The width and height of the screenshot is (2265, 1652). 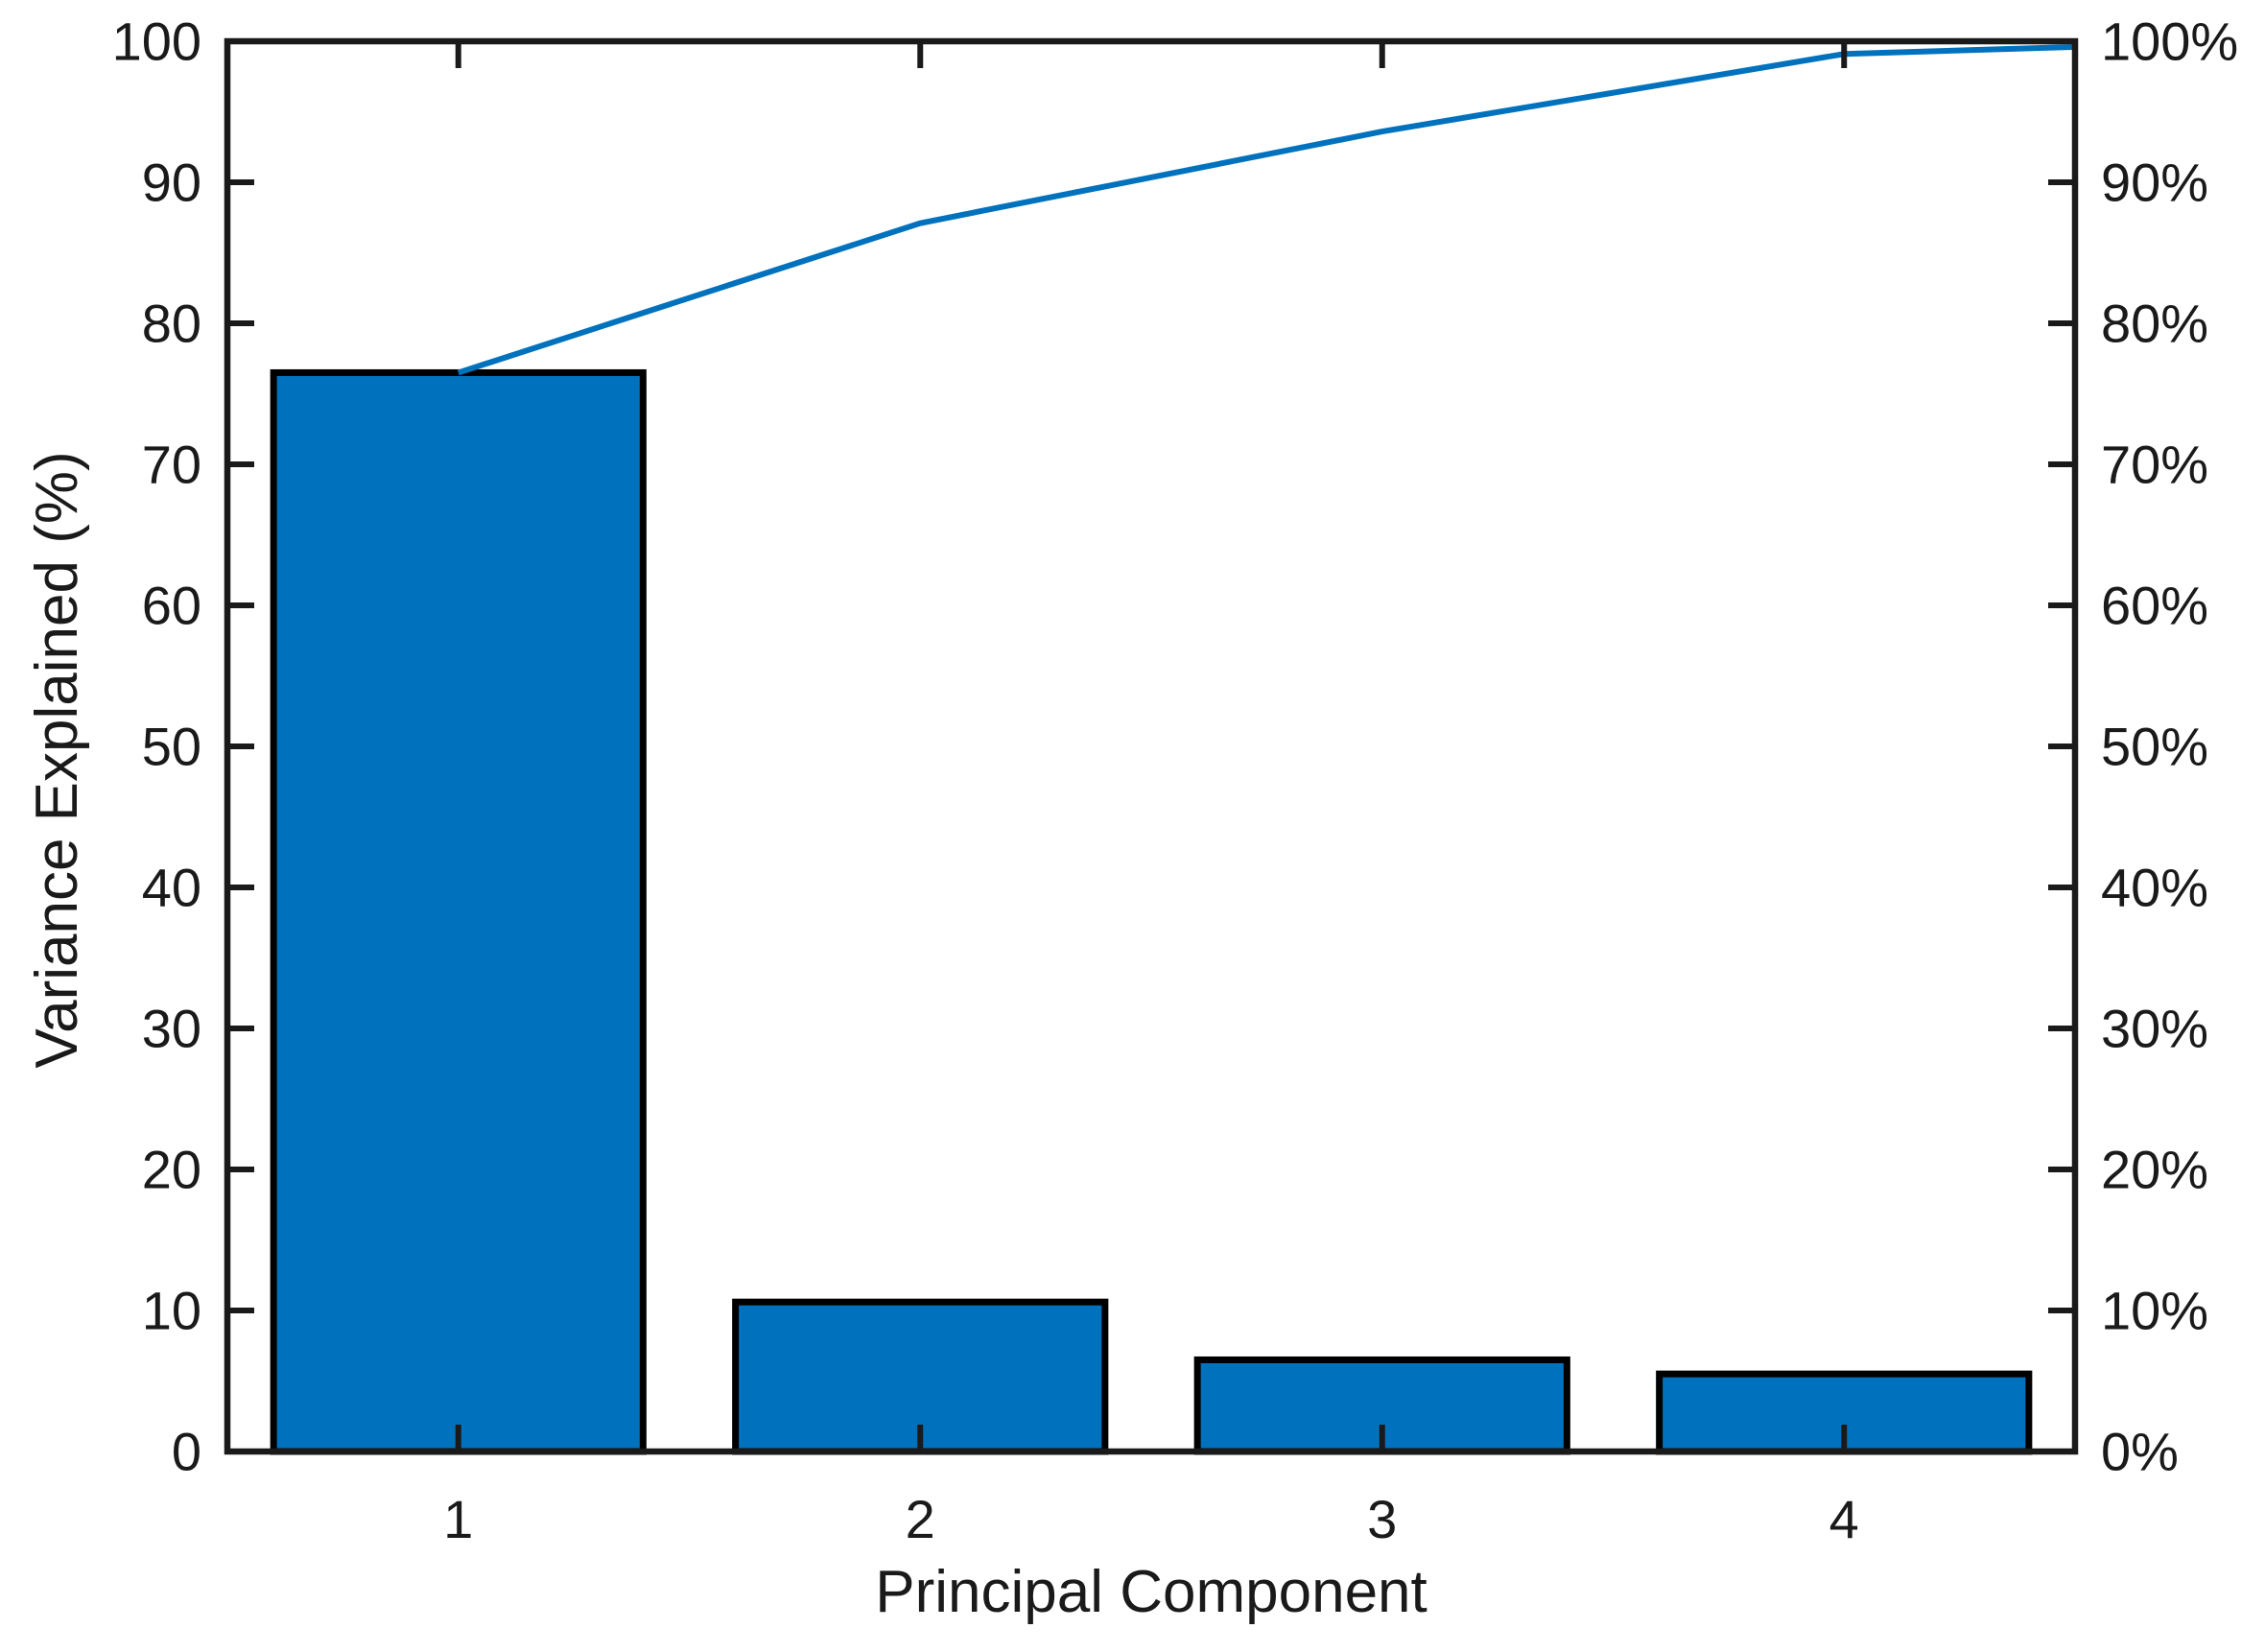 I want to click on x-tick-label: 3, so click(x=1382, y=1519).